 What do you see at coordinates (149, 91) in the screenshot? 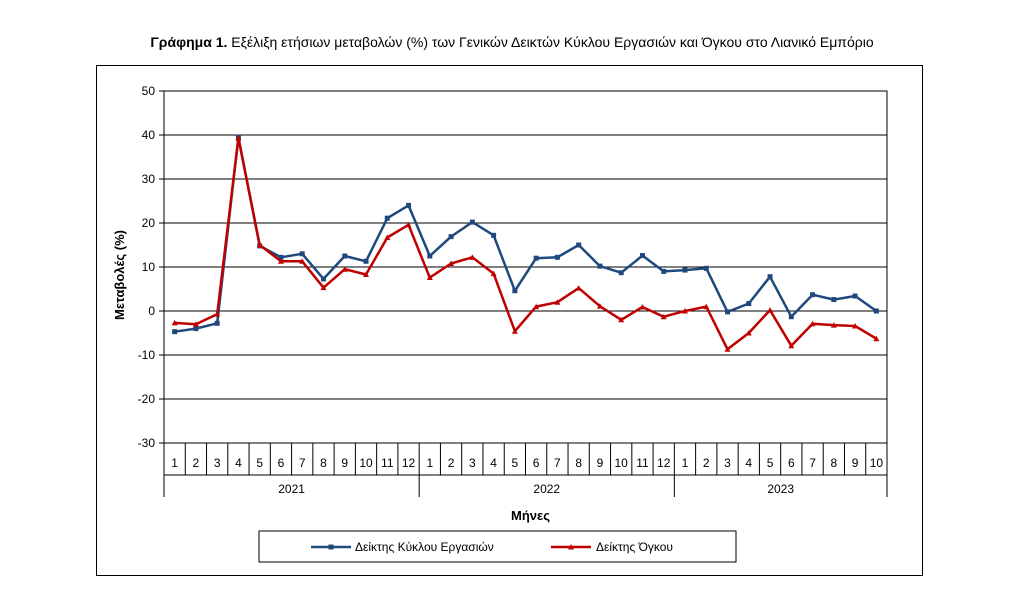
I see `y-tick-label: 50` at bounding box center [149, 91].